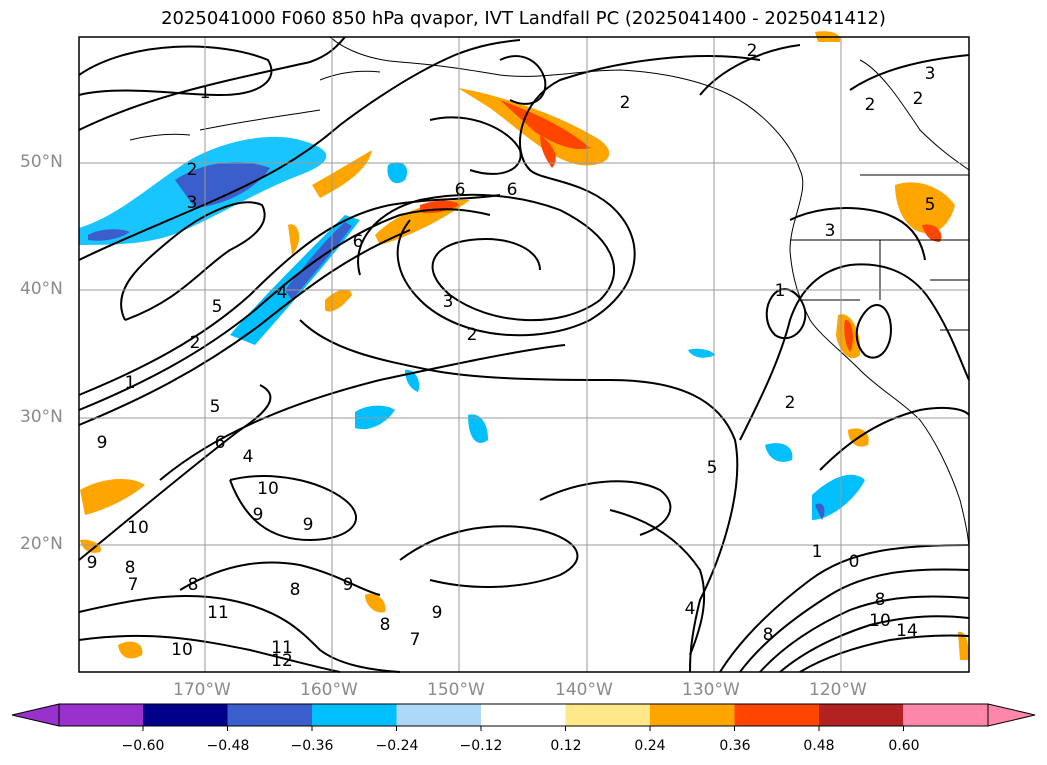  What do you see at coordinates (584, 690) in the screenshot?
I see `lon-label: 140°W` at bounding box center [584, 690].